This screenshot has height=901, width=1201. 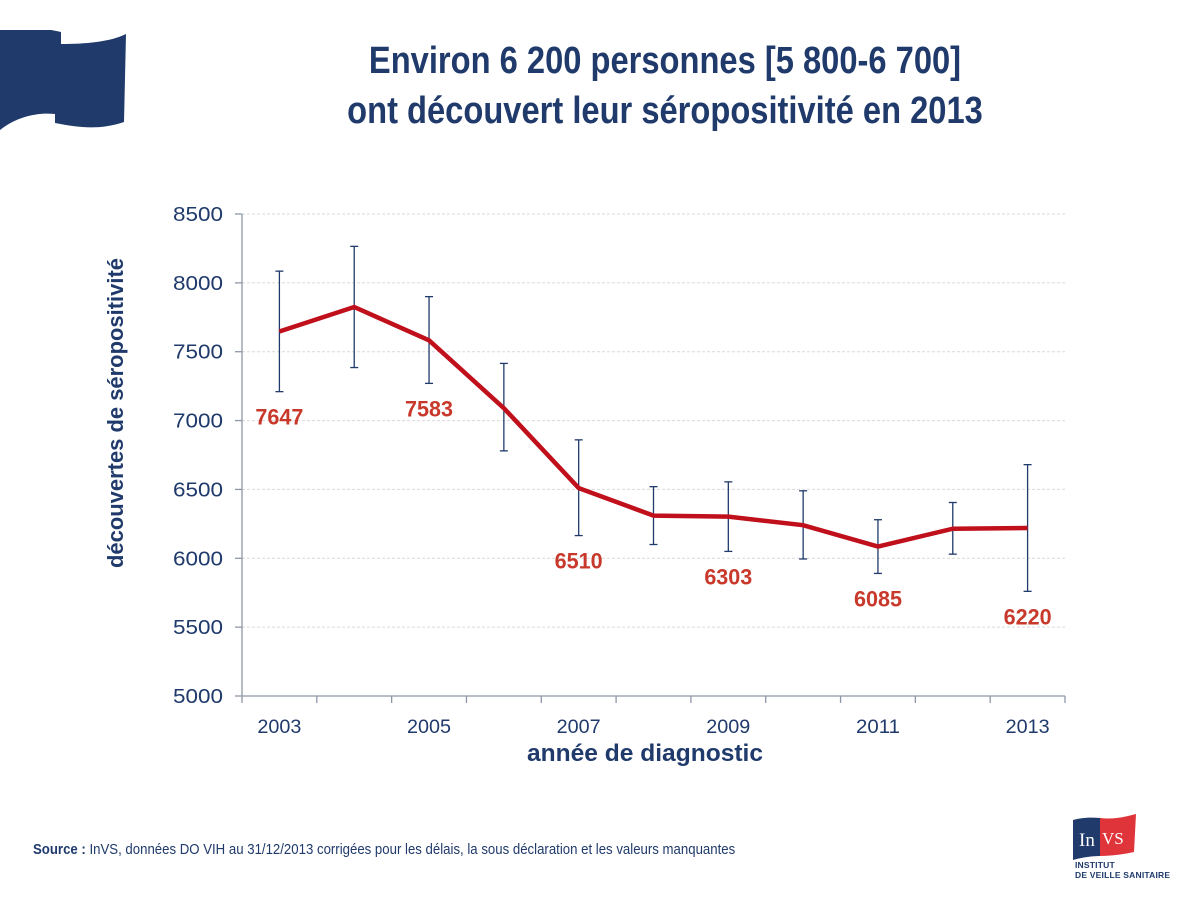 What do you see at coordinates (878, 727) in the screenshot?
I see `x-tick-label: 2011` at bounding box center [878, 727].